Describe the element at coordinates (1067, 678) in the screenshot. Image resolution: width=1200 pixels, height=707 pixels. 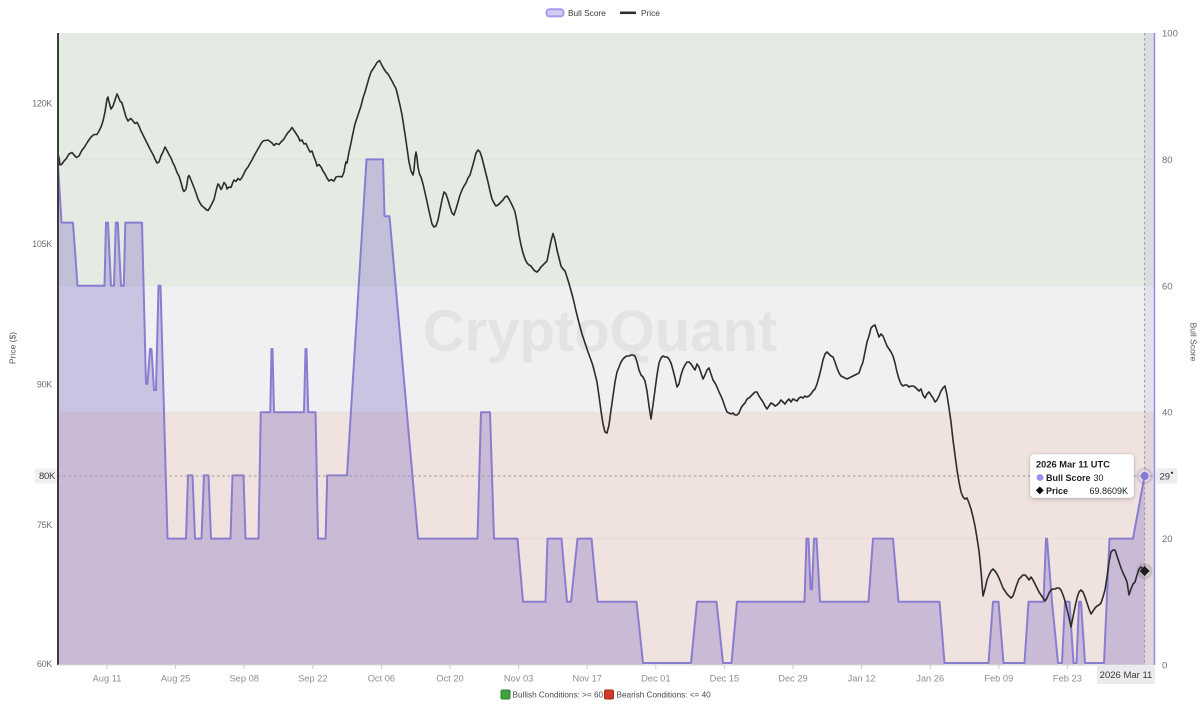
I see `svg-text: Feb 23` at that location.